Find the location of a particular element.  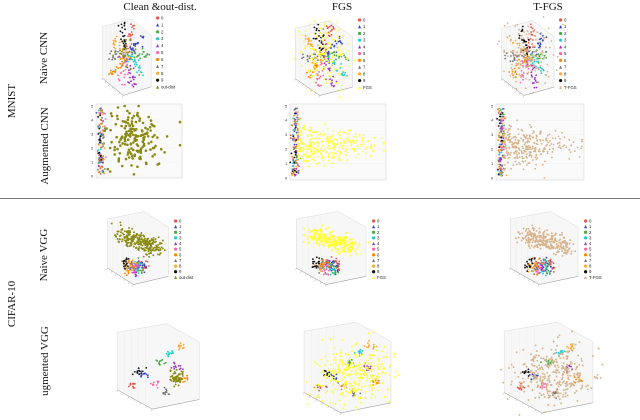

legend-entry: 9 is located at coordinates (588, 271).